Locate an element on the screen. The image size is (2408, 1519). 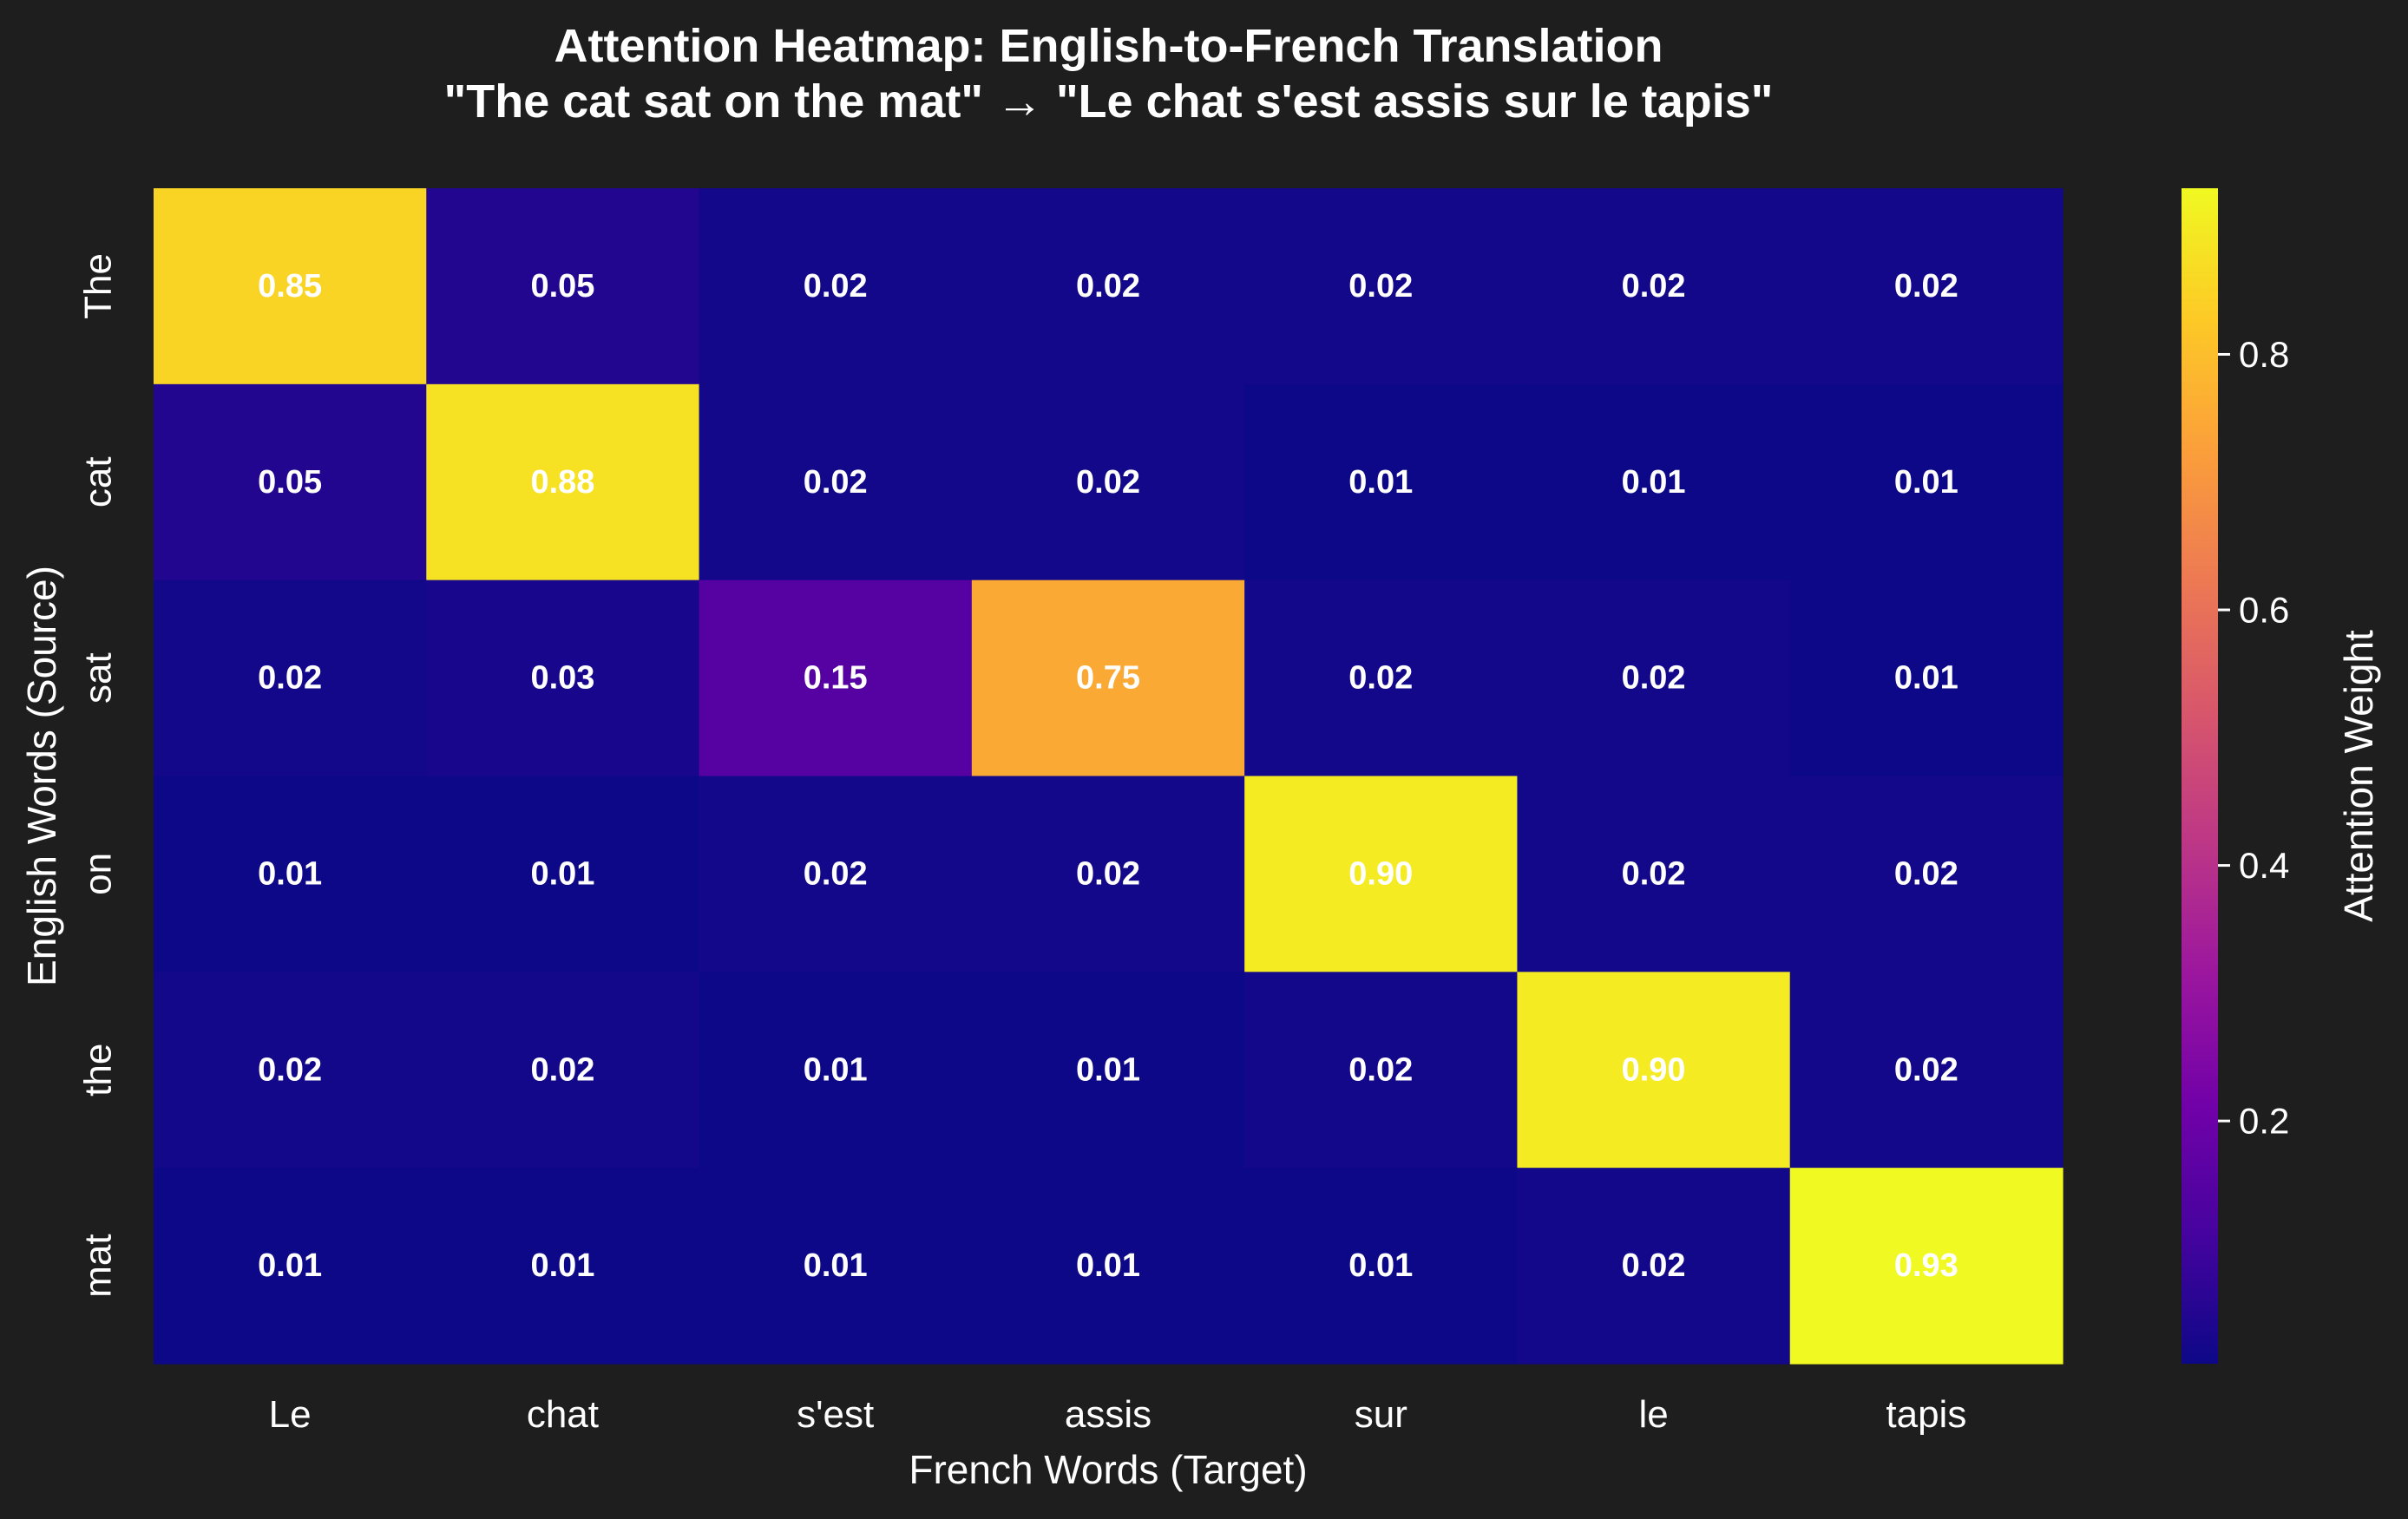
cell-value-label: 0.85 is located at coordinates (290, 286).